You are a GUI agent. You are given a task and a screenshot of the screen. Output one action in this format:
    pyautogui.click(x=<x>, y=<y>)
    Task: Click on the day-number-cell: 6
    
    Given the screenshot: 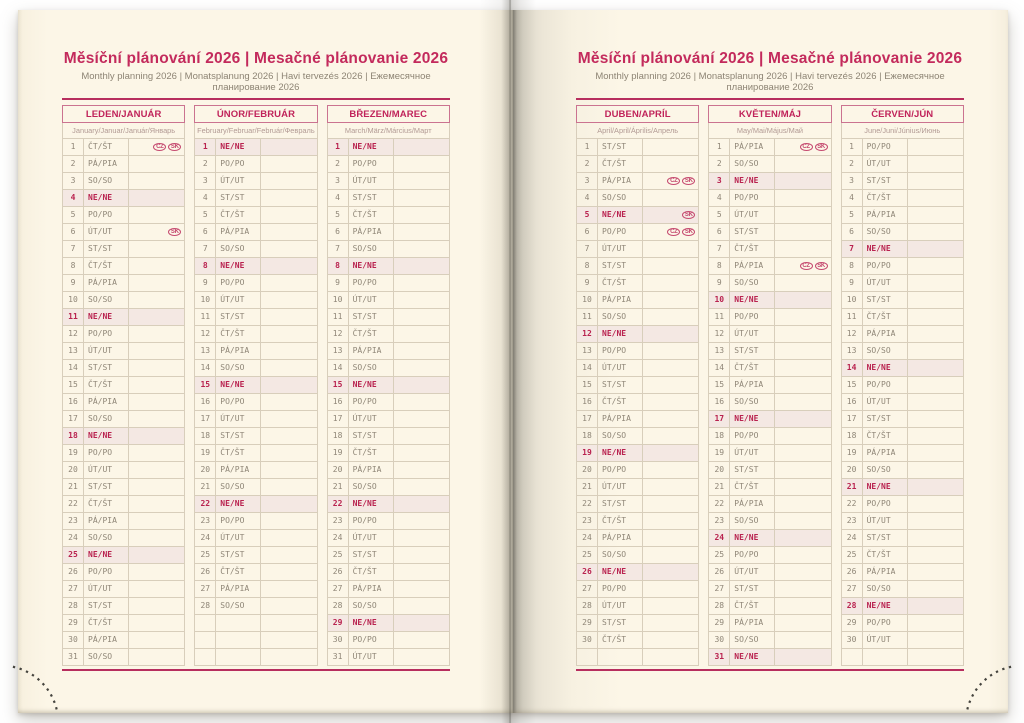 What is the action you would take?
    pyautogui.click(x=720, y=232)
    